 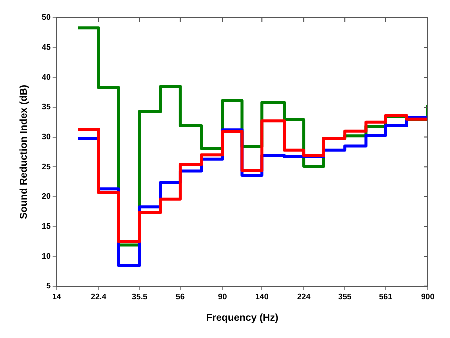 What do you see at coordinates (47, 167) in the screenshot?
I see `y-tick-label: 25` at bounding box center [47, 167].